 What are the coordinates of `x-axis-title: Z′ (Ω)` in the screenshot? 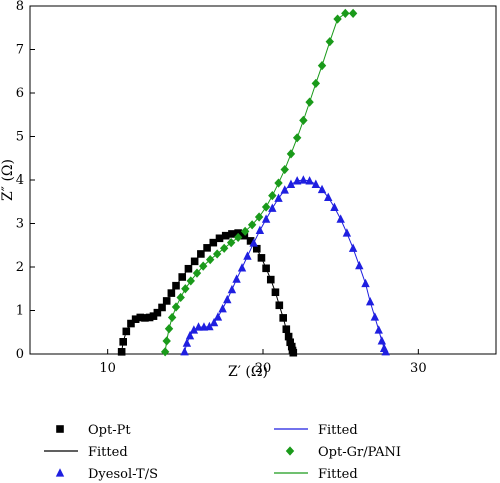 It's located at (248, 372).